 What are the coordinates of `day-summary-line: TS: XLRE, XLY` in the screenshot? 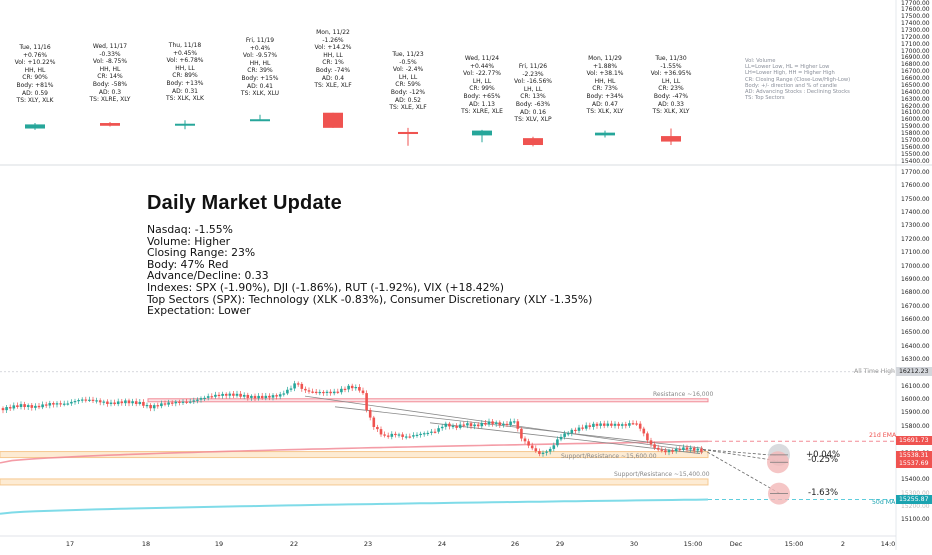 It's located at (110, 100).